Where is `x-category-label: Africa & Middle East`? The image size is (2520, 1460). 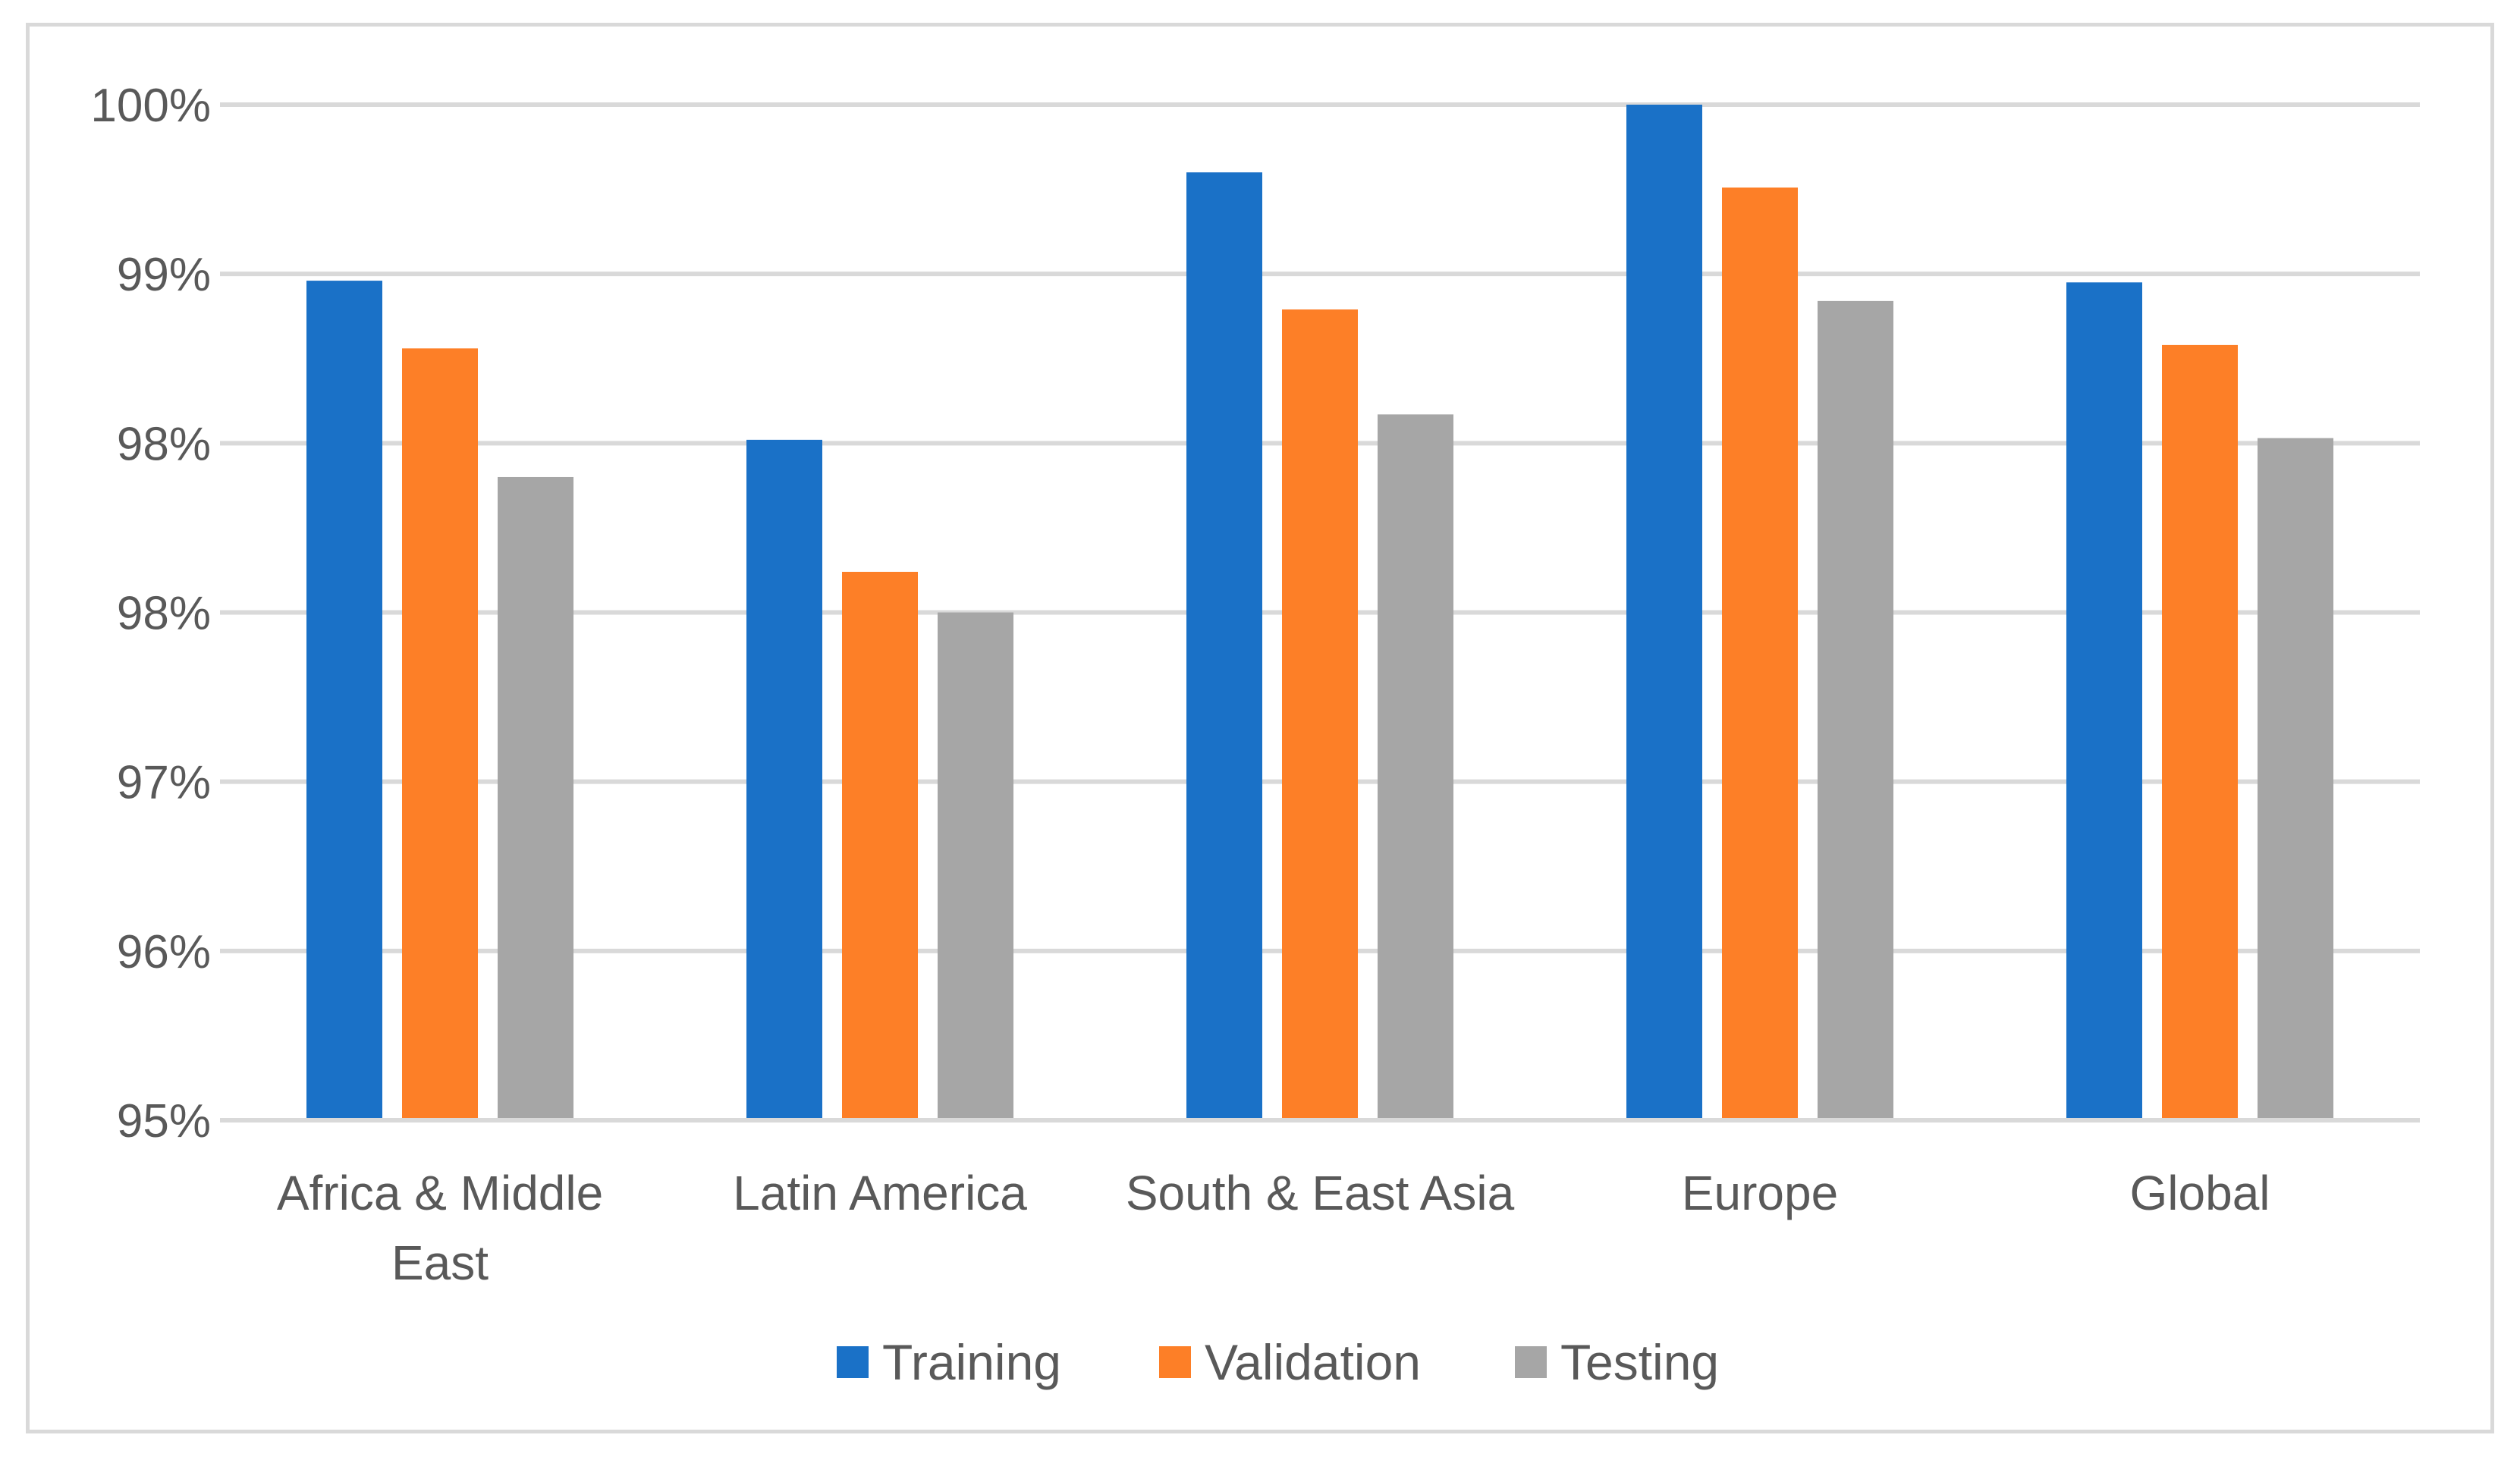 x-category-label: Africa & Middle East is located at coordinates (440, 1228).